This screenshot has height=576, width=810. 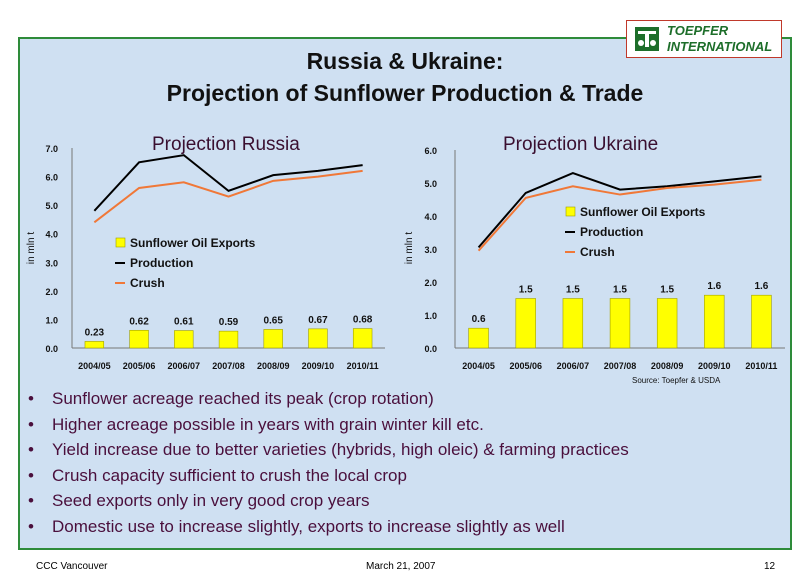 I want to click on chart-title: Projection Ukraine, so click(x=580, y=144).